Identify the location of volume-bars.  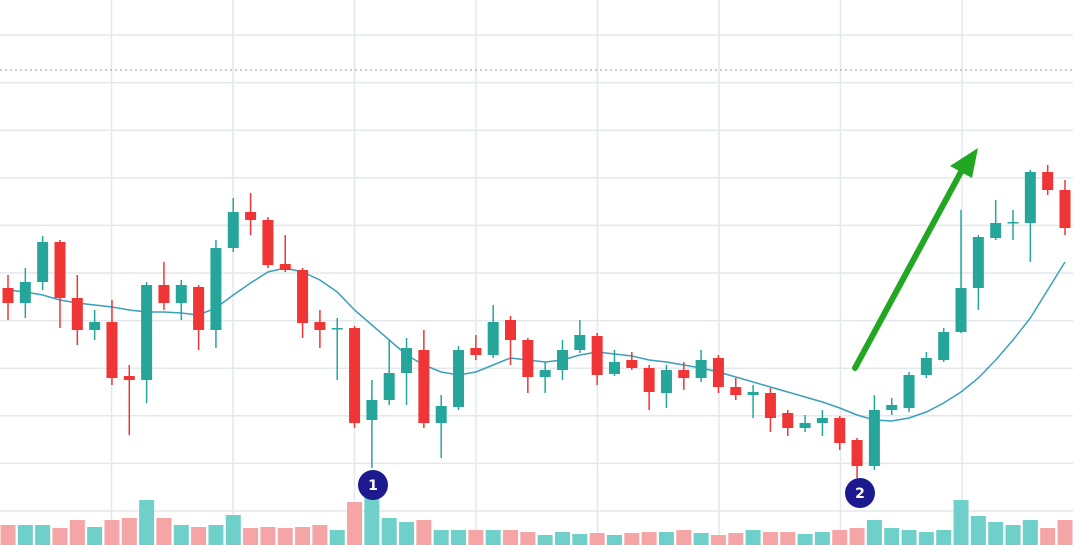
(536, 520).